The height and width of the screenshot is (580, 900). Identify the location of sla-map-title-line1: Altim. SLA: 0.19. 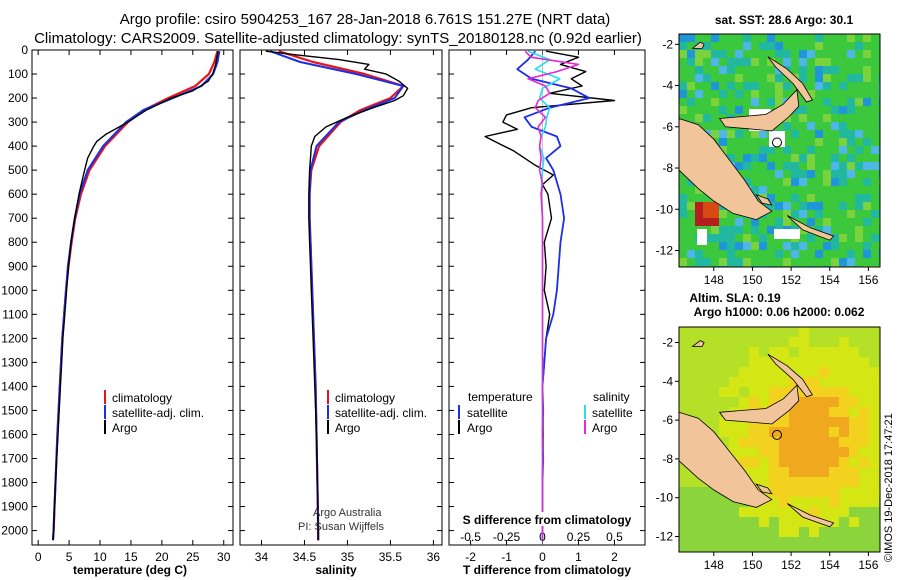
(735, 298).